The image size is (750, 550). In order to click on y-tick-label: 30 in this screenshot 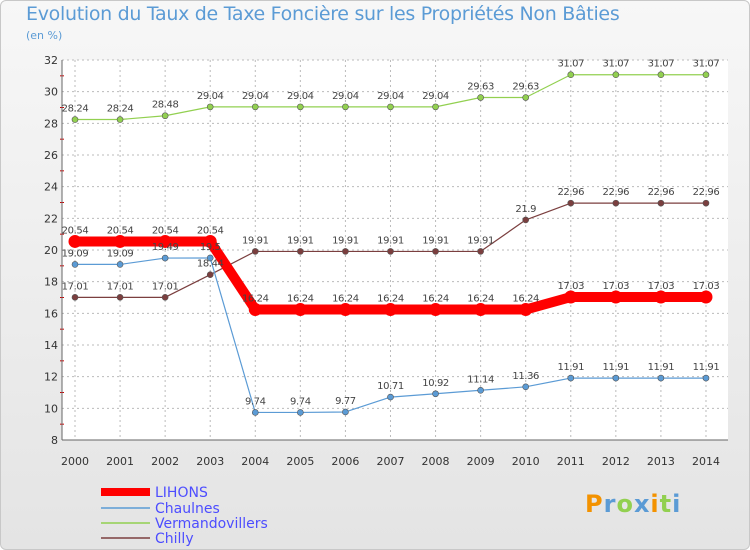, I will do `click(51, 92)`.